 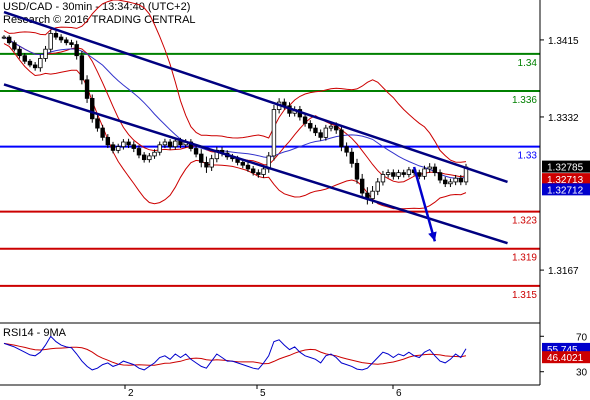 What do you see at coordinates (563, 41) in the screenshot?
I see `y-tick-label: 1.3415` at bounding box center [563, 41].